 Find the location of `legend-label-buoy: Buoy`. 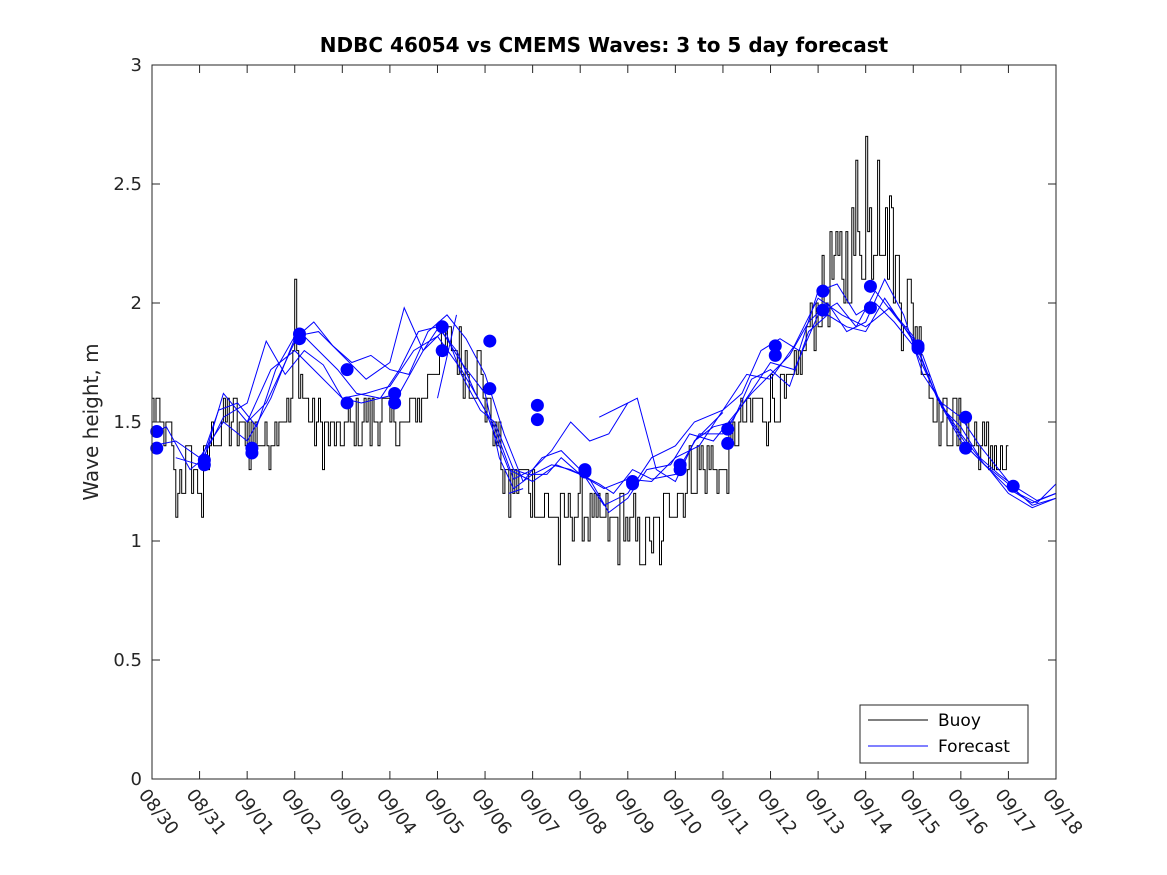

legend-label-buoy: Buoy is located at coordinates (959, 721).